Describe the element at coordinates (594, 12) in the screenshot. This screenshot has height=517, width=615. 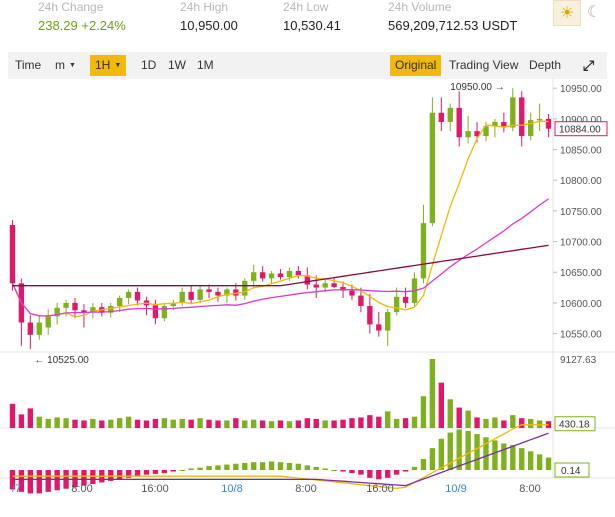
I see `moon-icon: ☾` at that location.